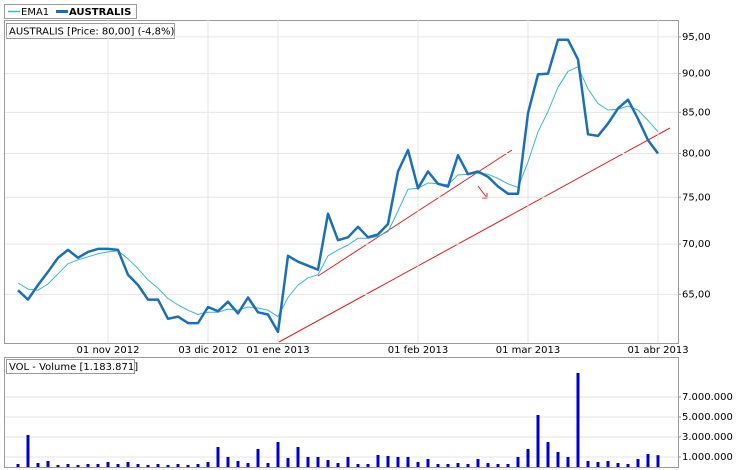 The width and height of the screenshot is (745, 470). I want to click on y-tick-label: 7.000.000, so click(707, 397).